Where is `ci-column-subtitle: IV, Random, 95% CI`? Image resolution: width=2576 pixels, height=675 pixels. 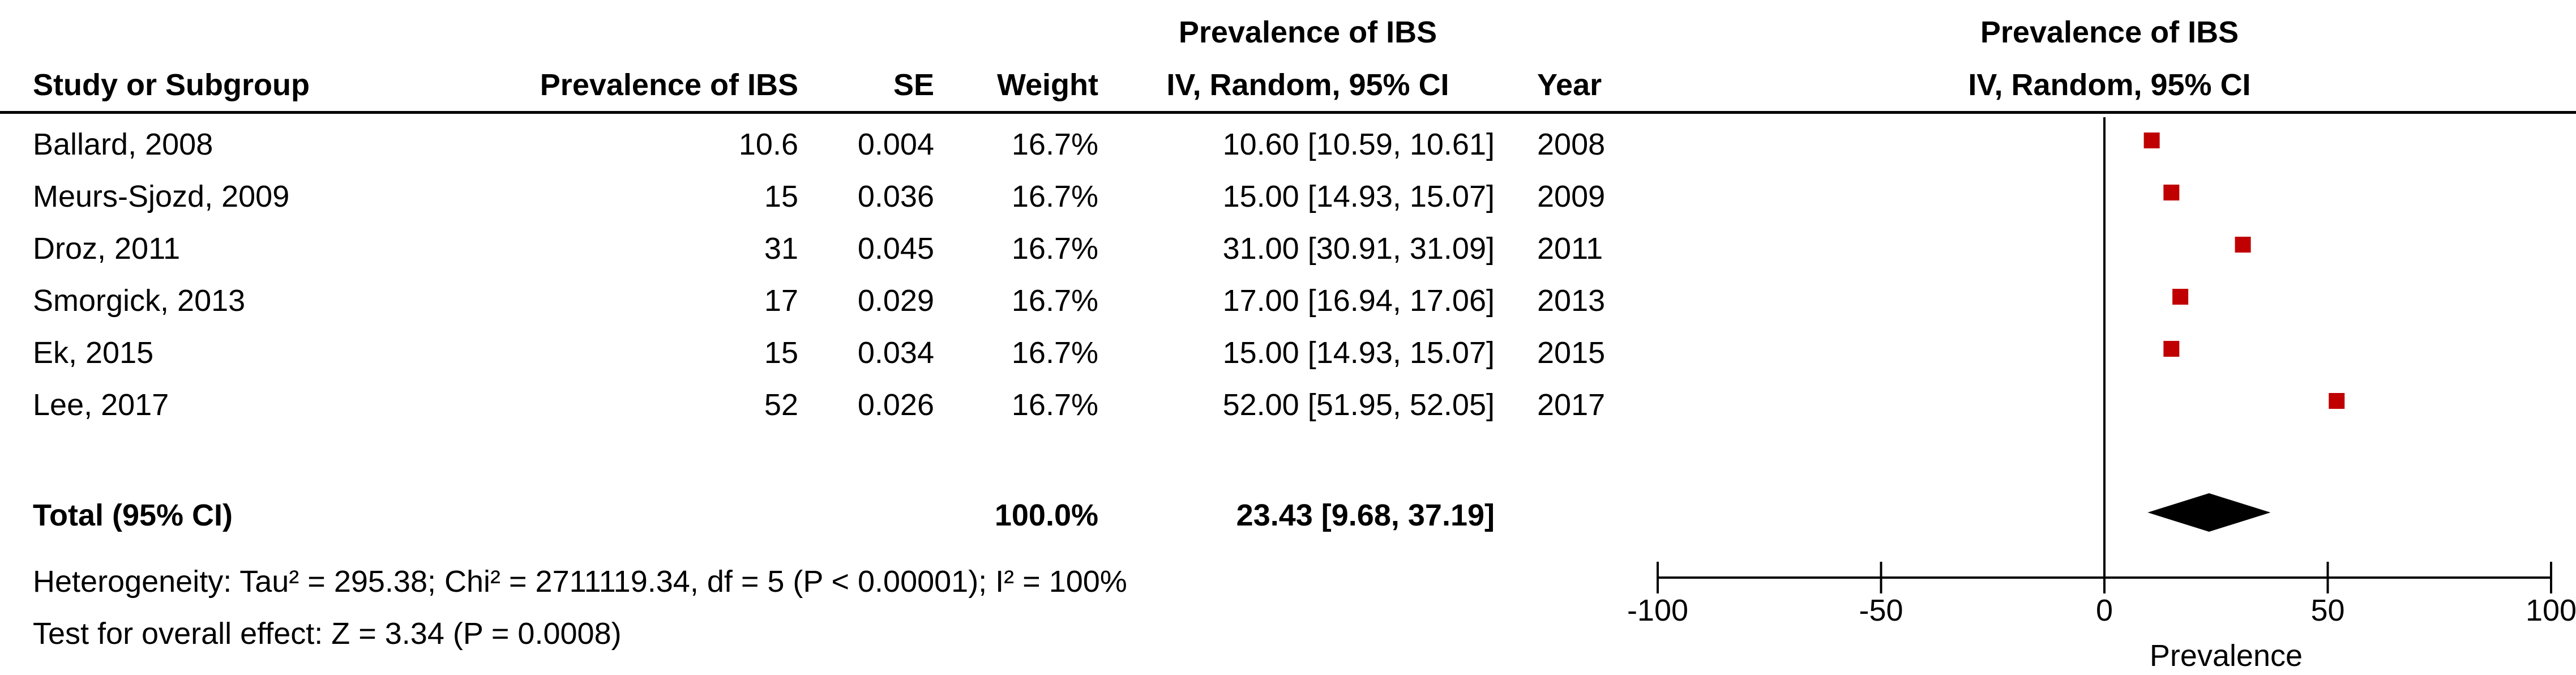 ci-column-subtitle: IV, Random, 95% CI is located at coordinates (1307, 85).